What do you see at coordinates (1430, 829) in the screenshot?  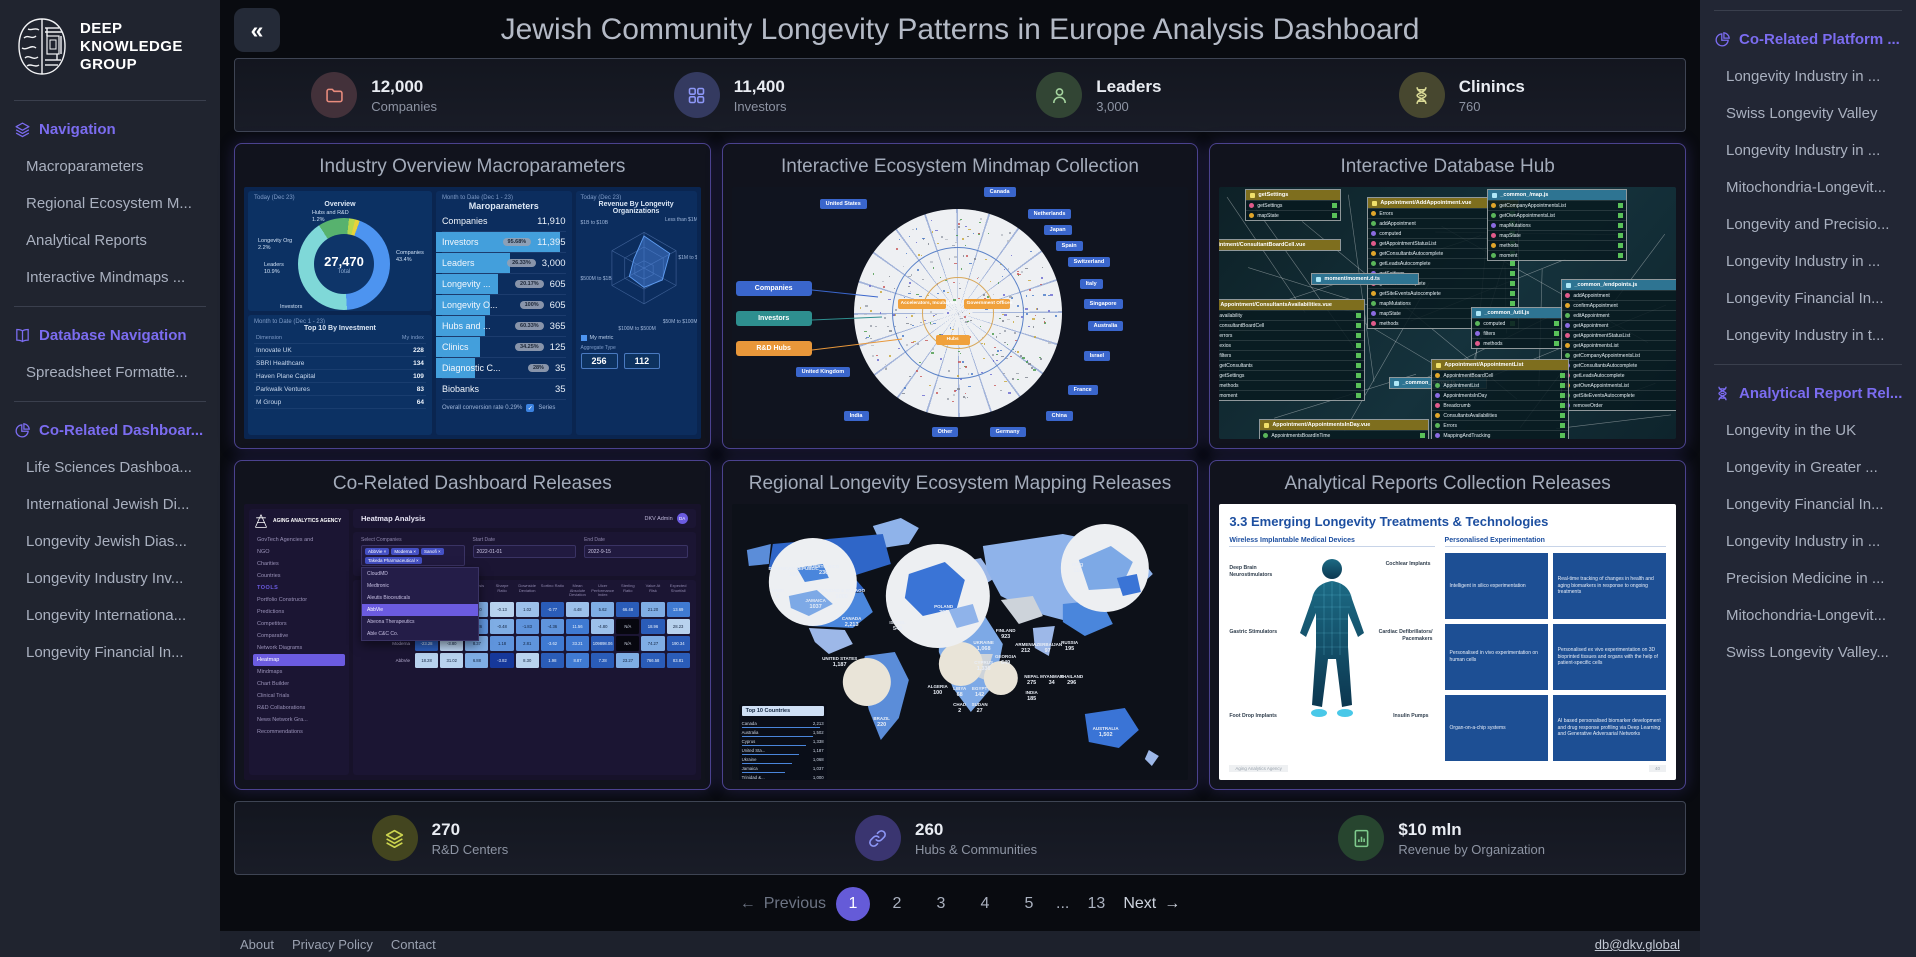 I see `stat-value: $10 mln` at bounding box center [1430, 829].